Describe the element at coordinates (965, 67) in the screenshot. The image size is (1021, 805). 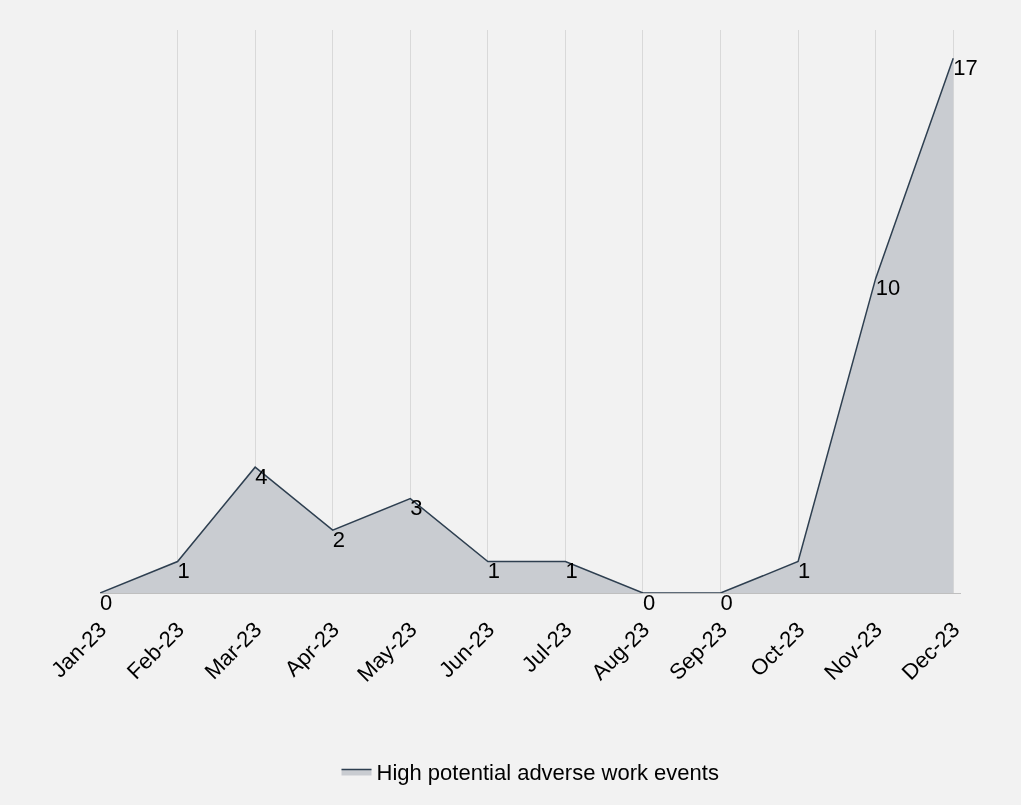
I see `data-label: 17` at that location.